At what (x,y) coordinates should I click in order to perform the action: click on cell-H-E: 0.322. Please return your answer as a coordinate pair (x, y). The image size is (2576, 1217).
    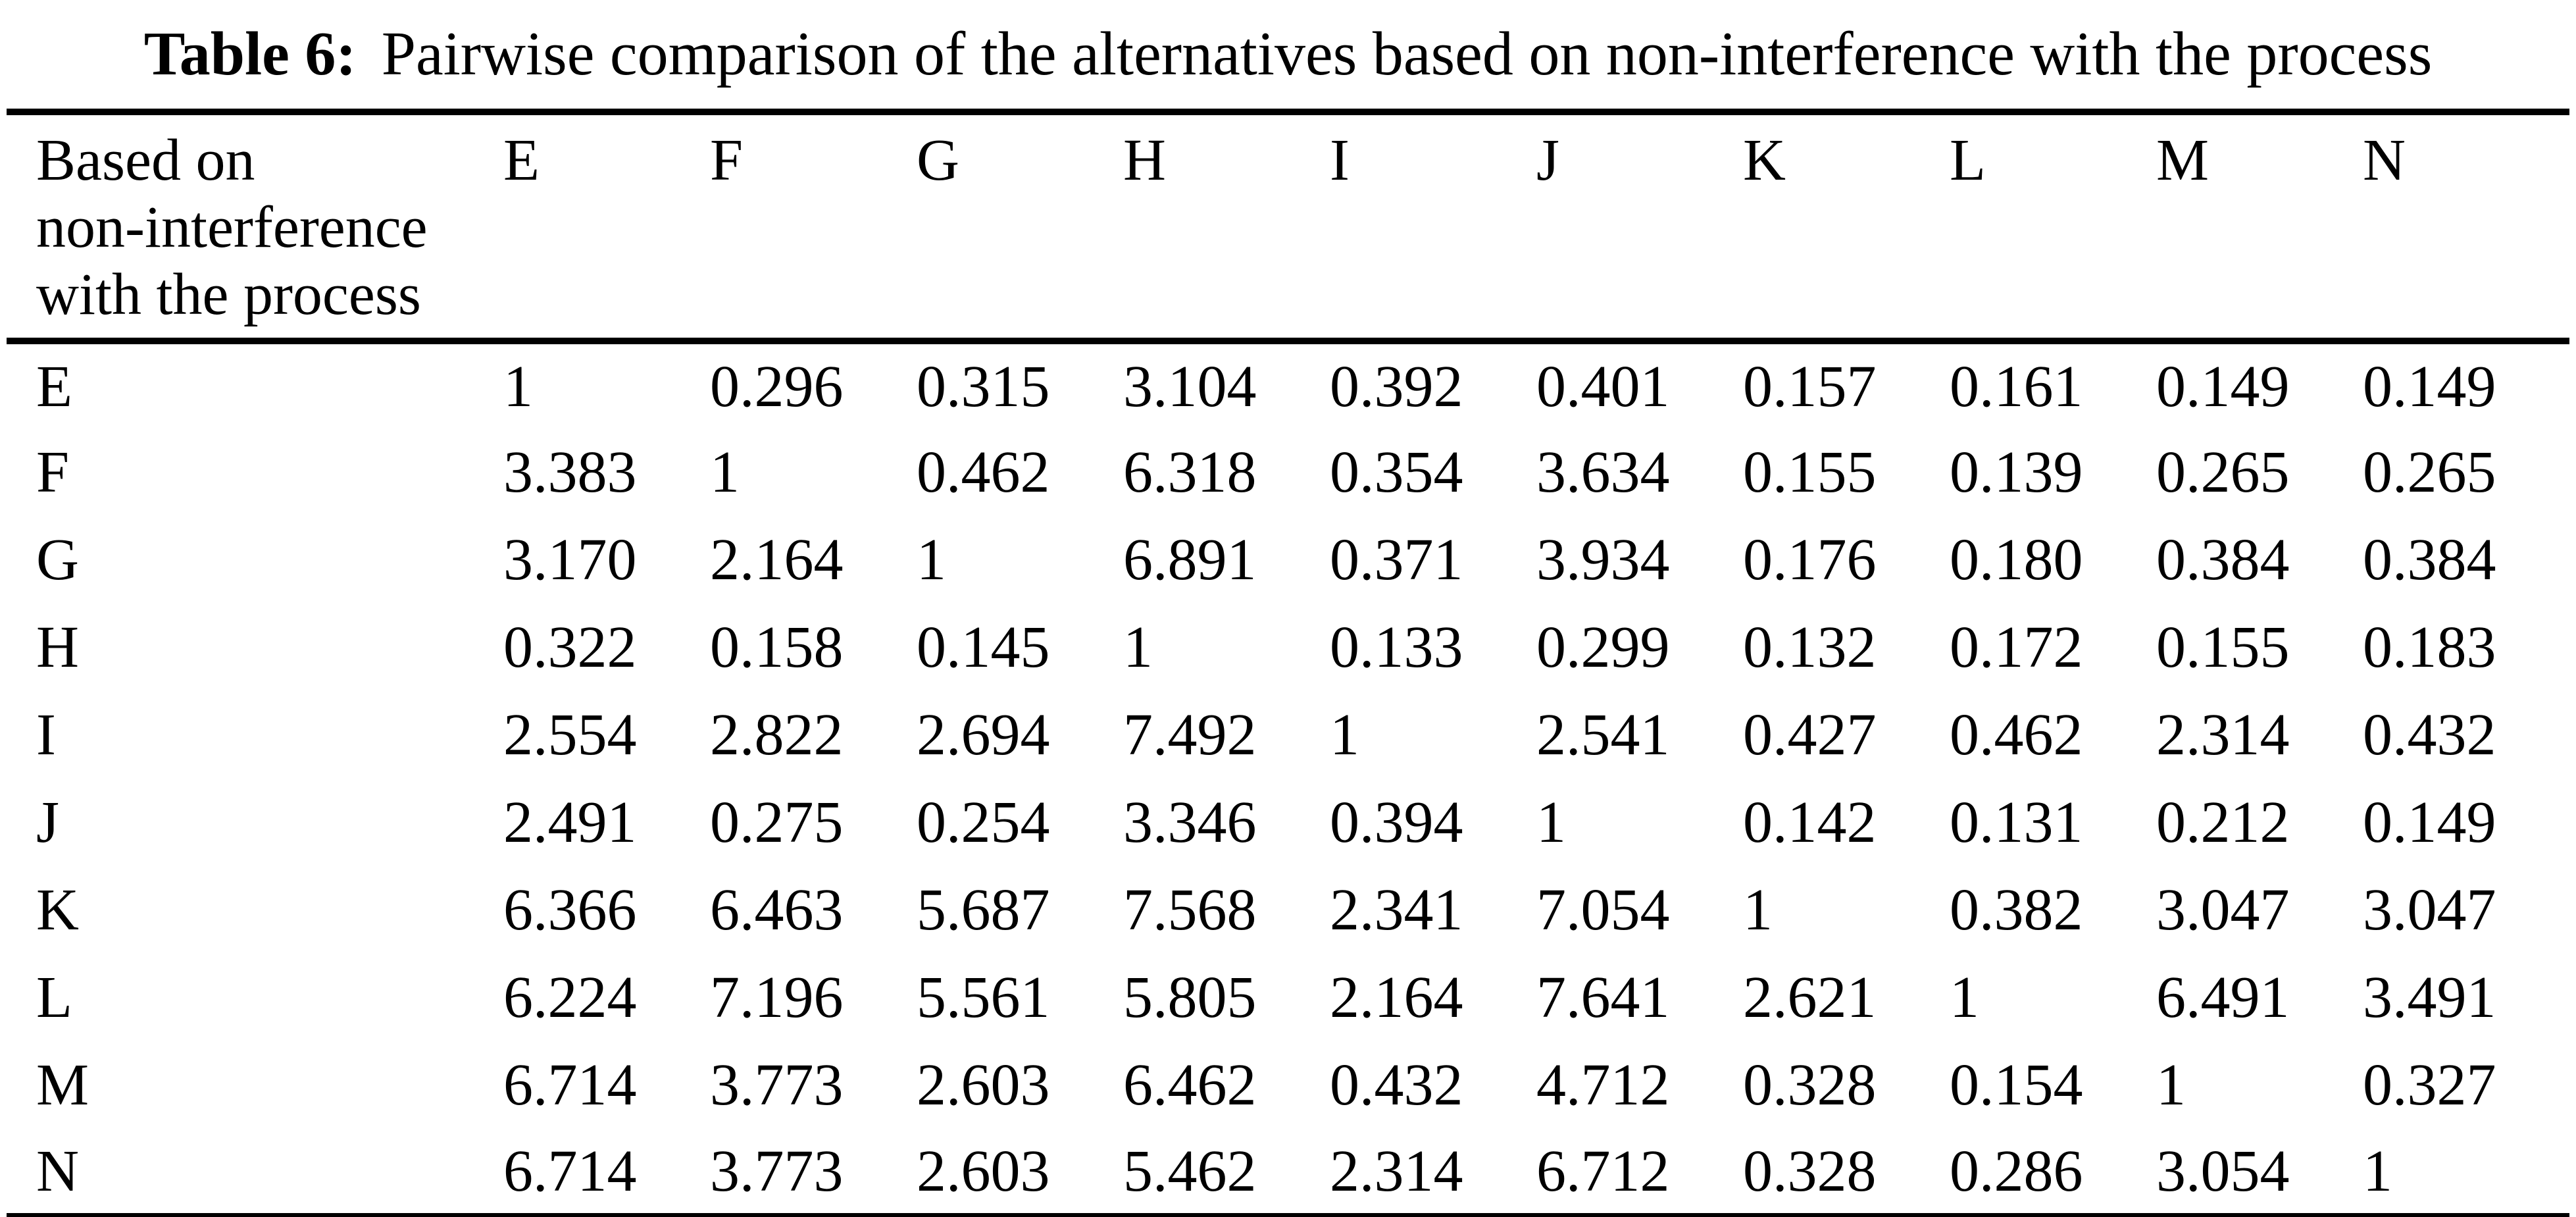
    Looking at the image, I should click on (570, 647).